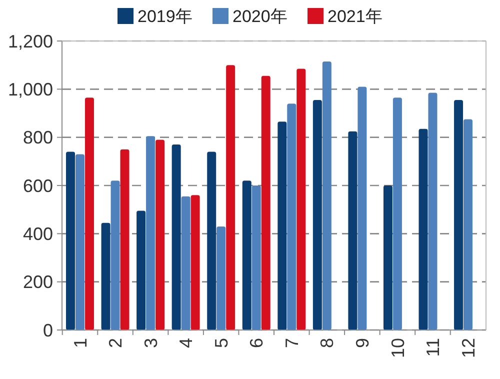 The height and width of the screenshot is (379, 500). I want to click on x-tick-label: 6, so click(256, 343).